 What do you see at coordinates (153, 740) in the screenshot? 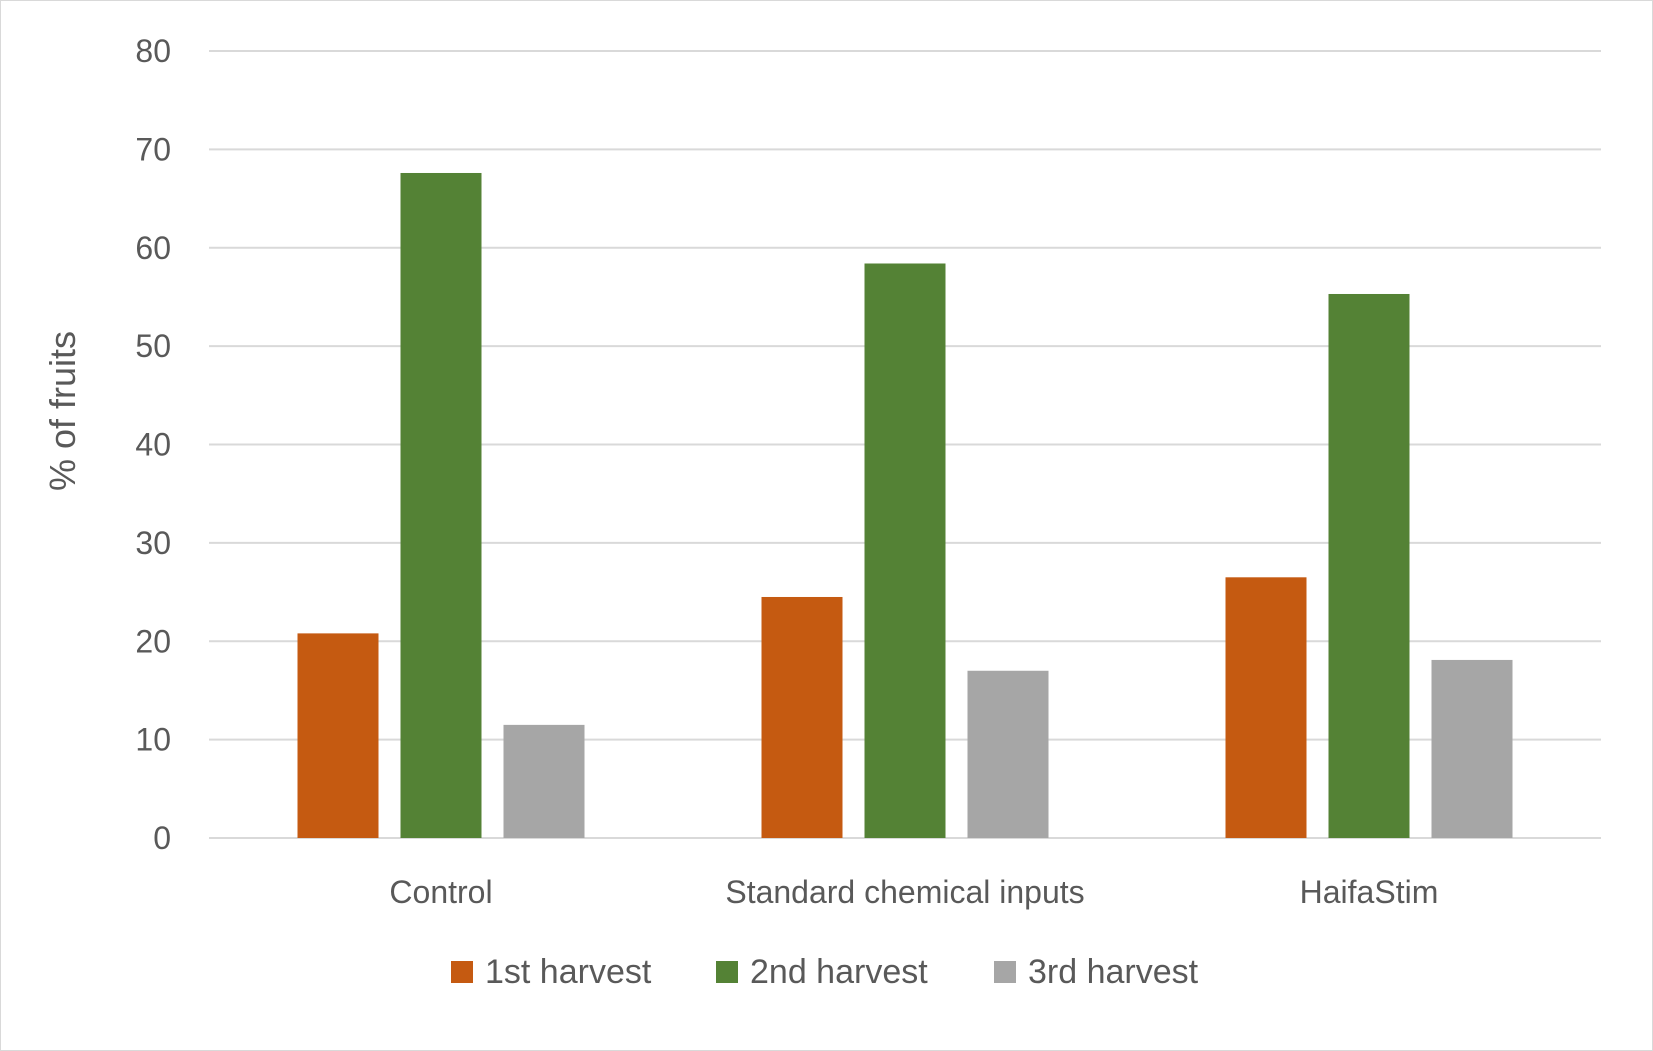
I see `y-tick-label: 10` at bounding box center [153, 740].